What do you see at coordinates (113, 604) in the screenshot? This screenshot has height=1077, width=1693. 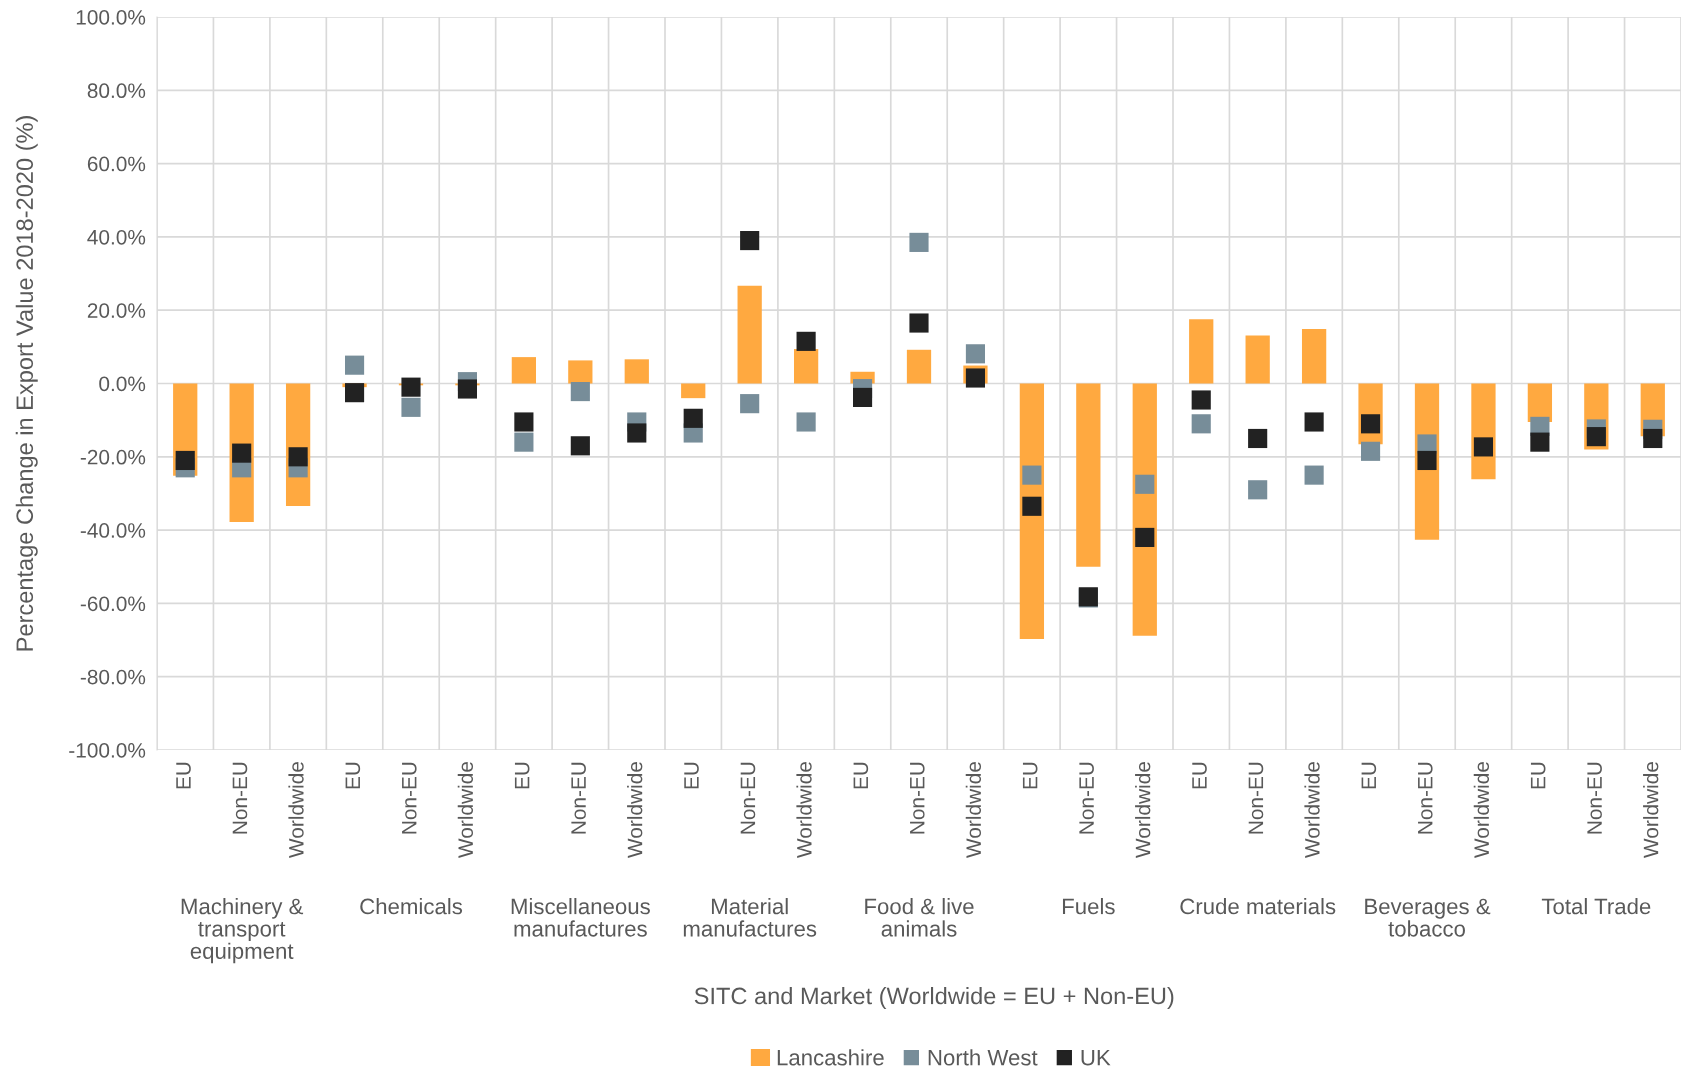 I see `y-tick-label: -60.0%` at bounding box center [113, 604].